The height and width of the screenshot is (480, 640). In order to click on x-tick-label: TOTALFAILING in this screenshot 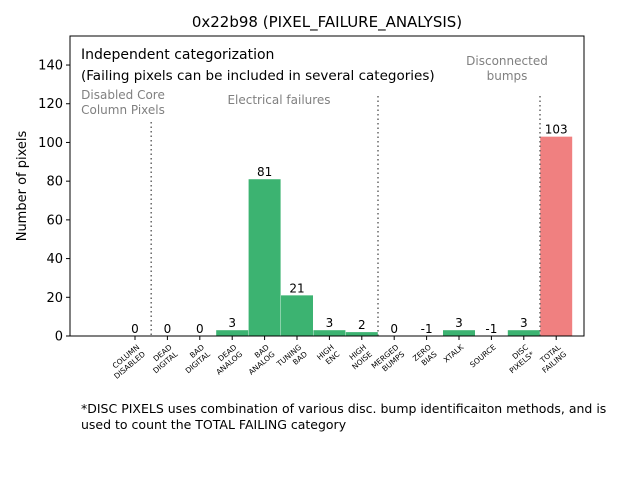, I will do `click(552, 358)`.